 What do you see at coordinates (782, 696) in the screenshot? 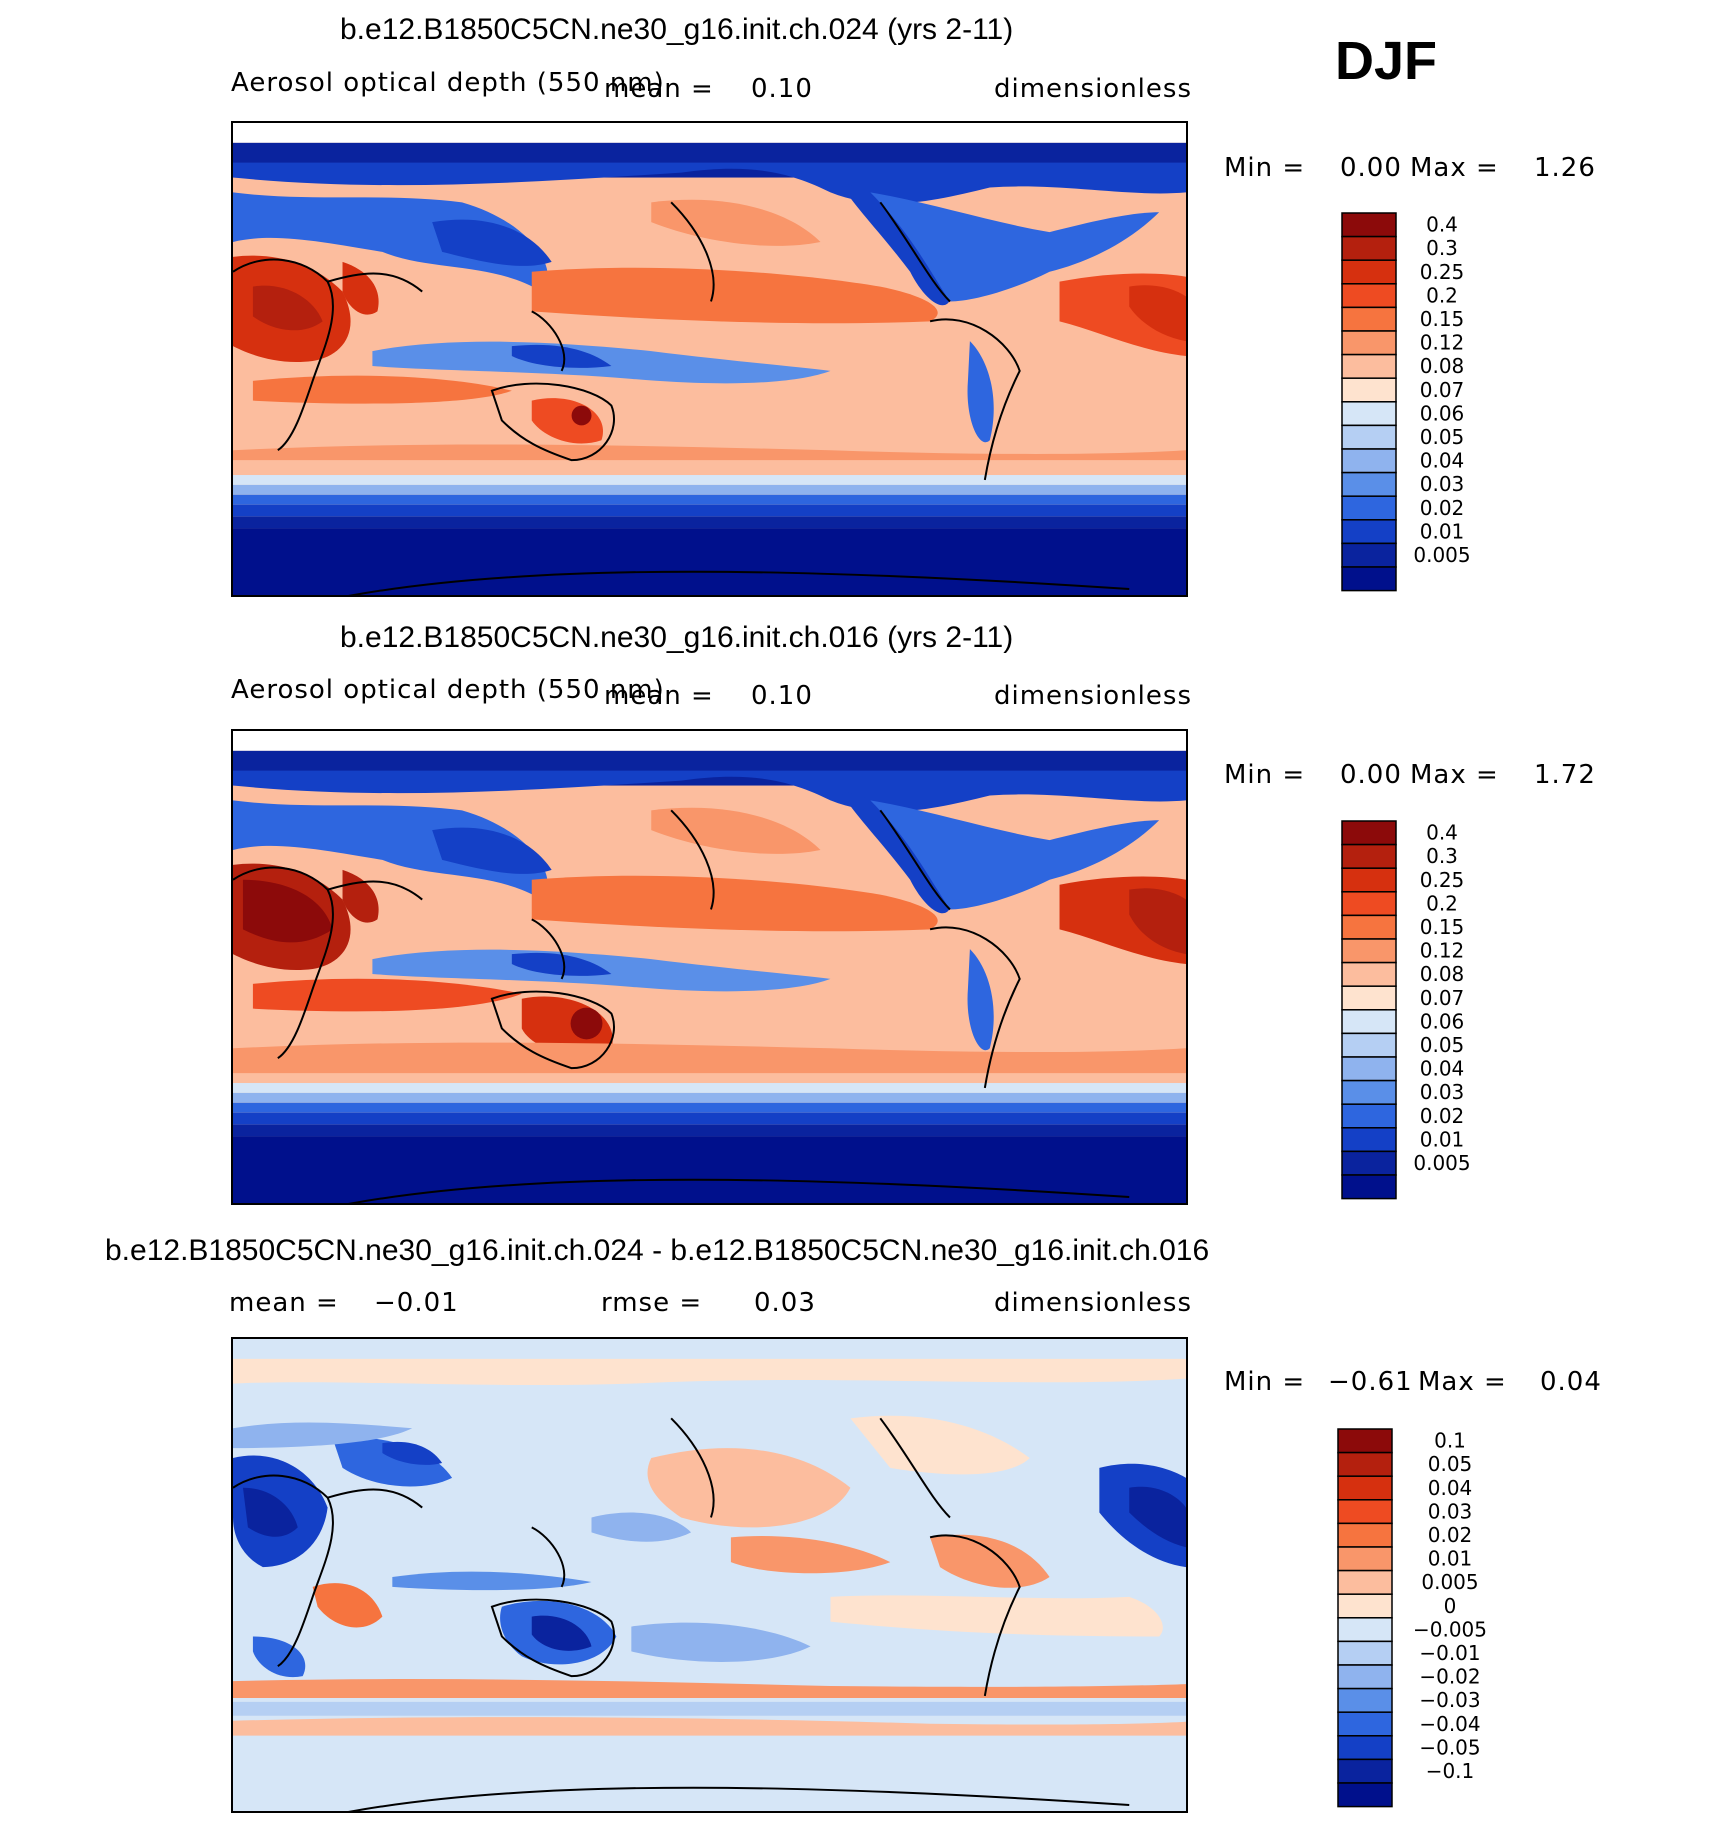
I see `panel-2-mean-value: 0.10` at bounding box center [782, 696].